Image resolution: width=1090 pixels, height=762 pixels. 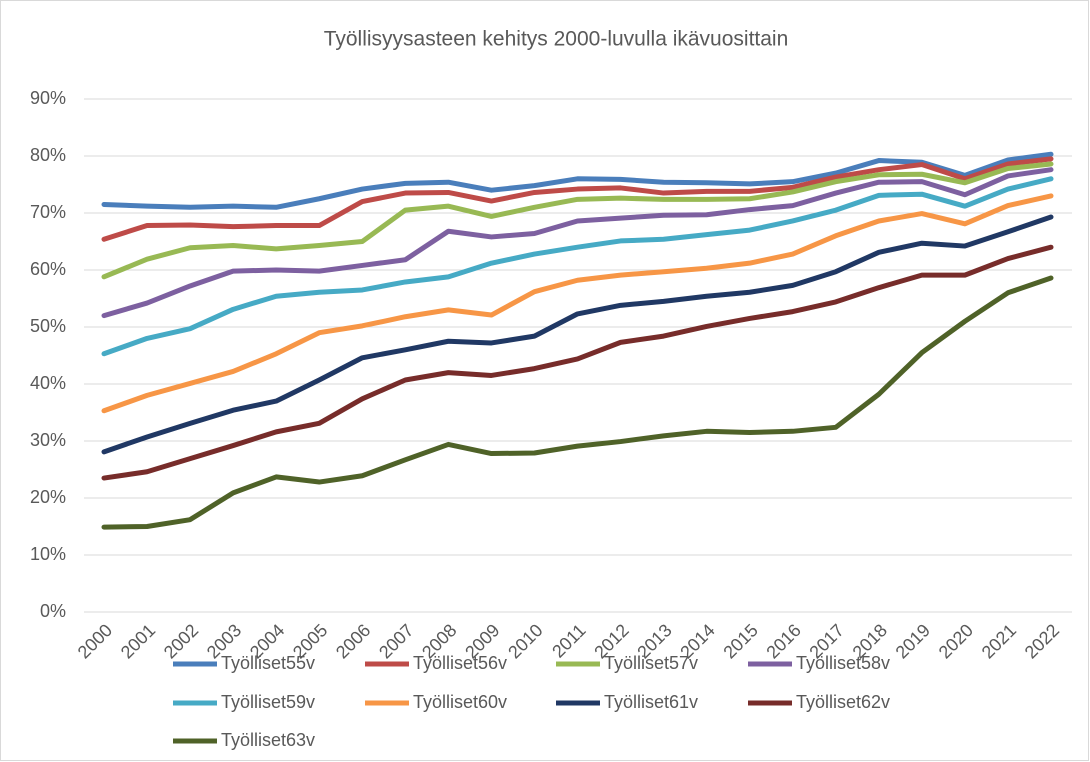 I want to click on y-tick-label: 50%, so click(x=48, y=326).